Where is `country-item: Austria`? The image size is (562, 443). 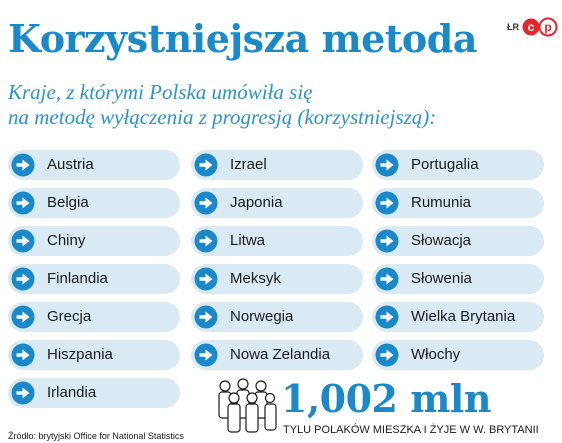
country-item: Austria is located at coordinates (94, 165).